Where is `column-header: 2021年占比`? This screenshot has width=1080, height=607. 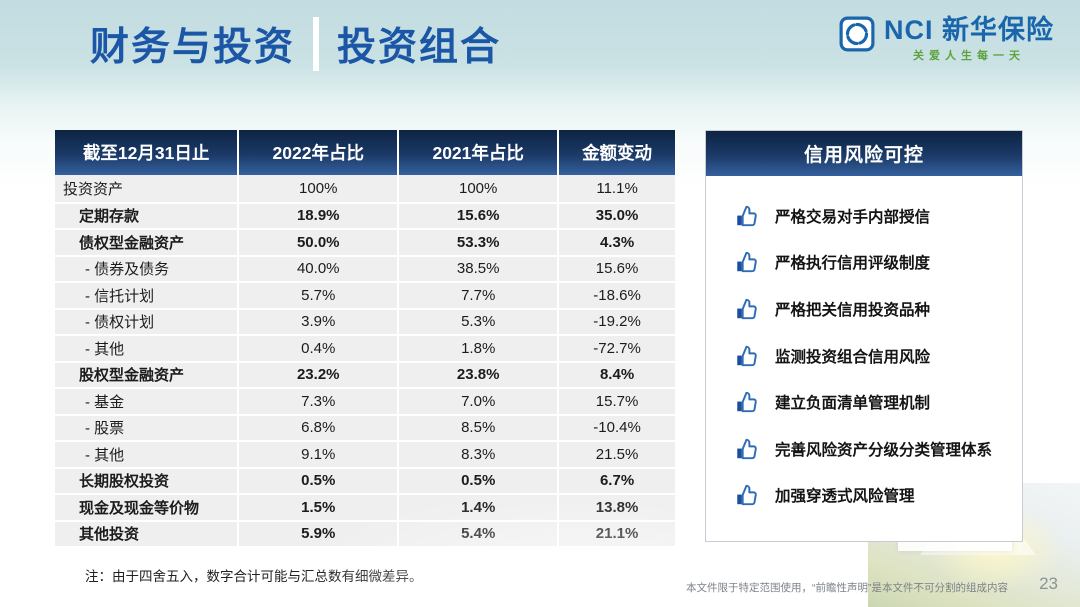
column-header: 2021年占比 is located at coordinates (477, 152).